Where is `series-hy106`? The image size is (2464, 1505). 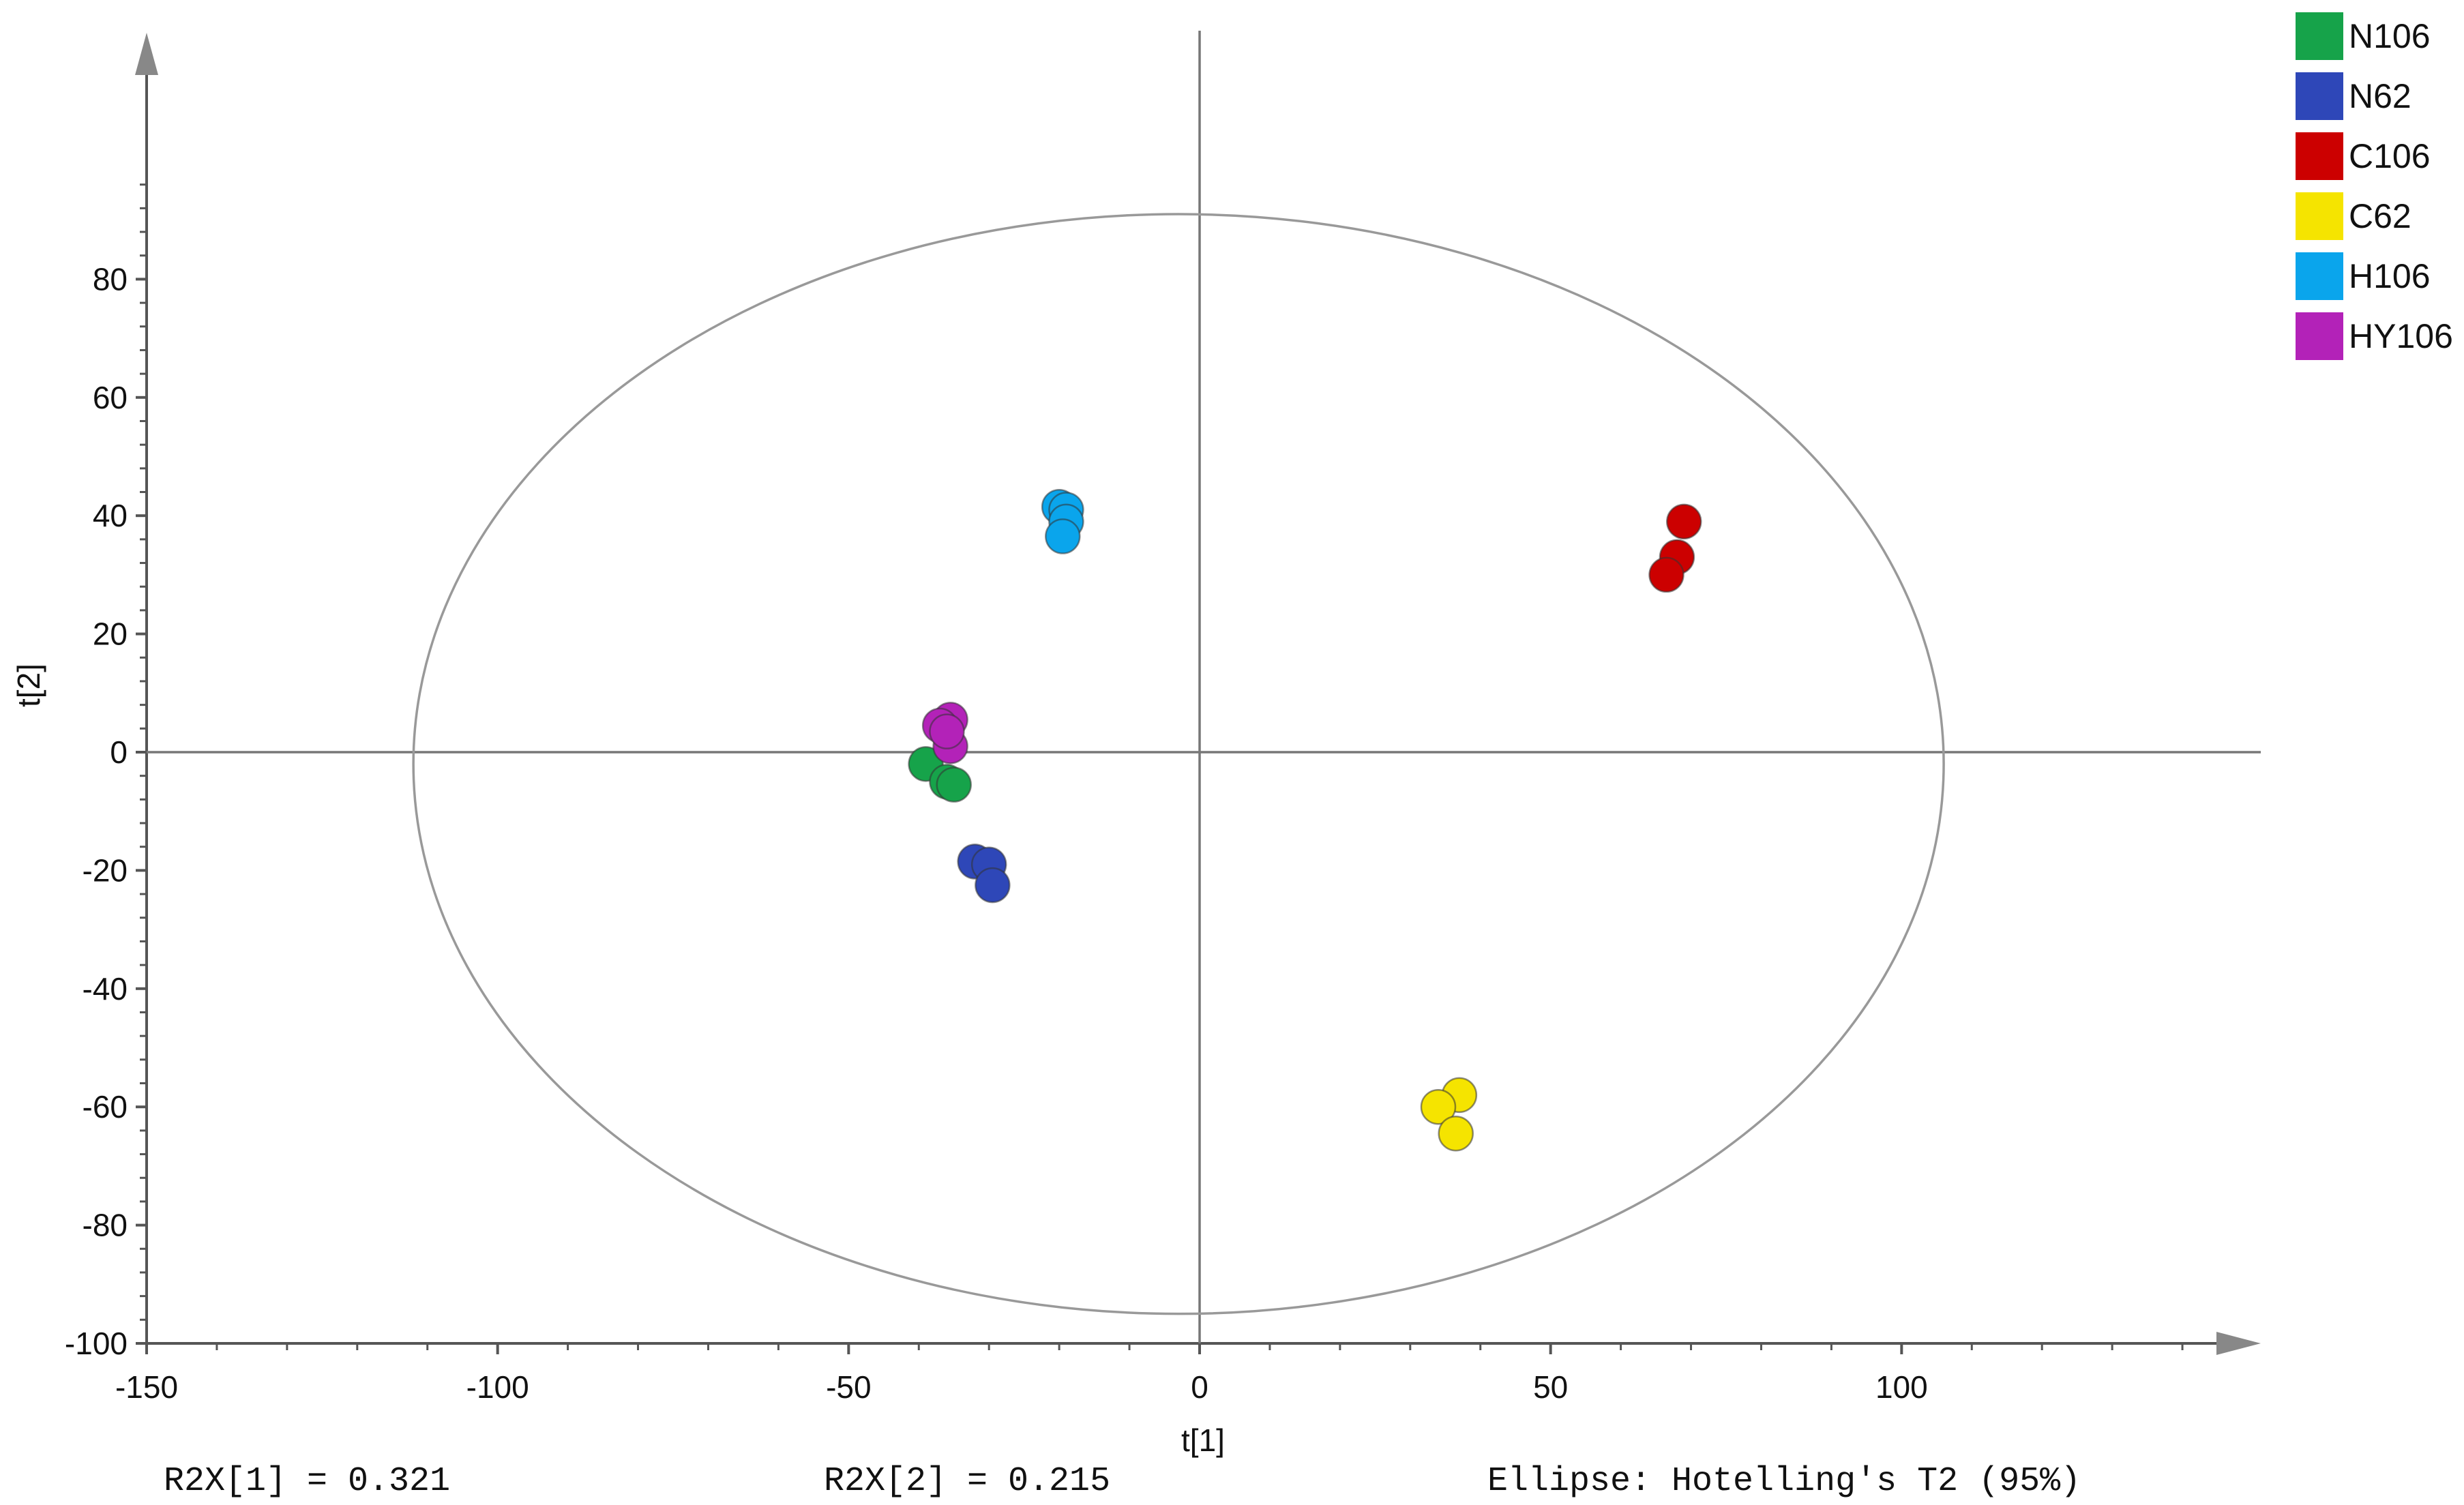
series-hy106 is located at coordinates (945, 733).